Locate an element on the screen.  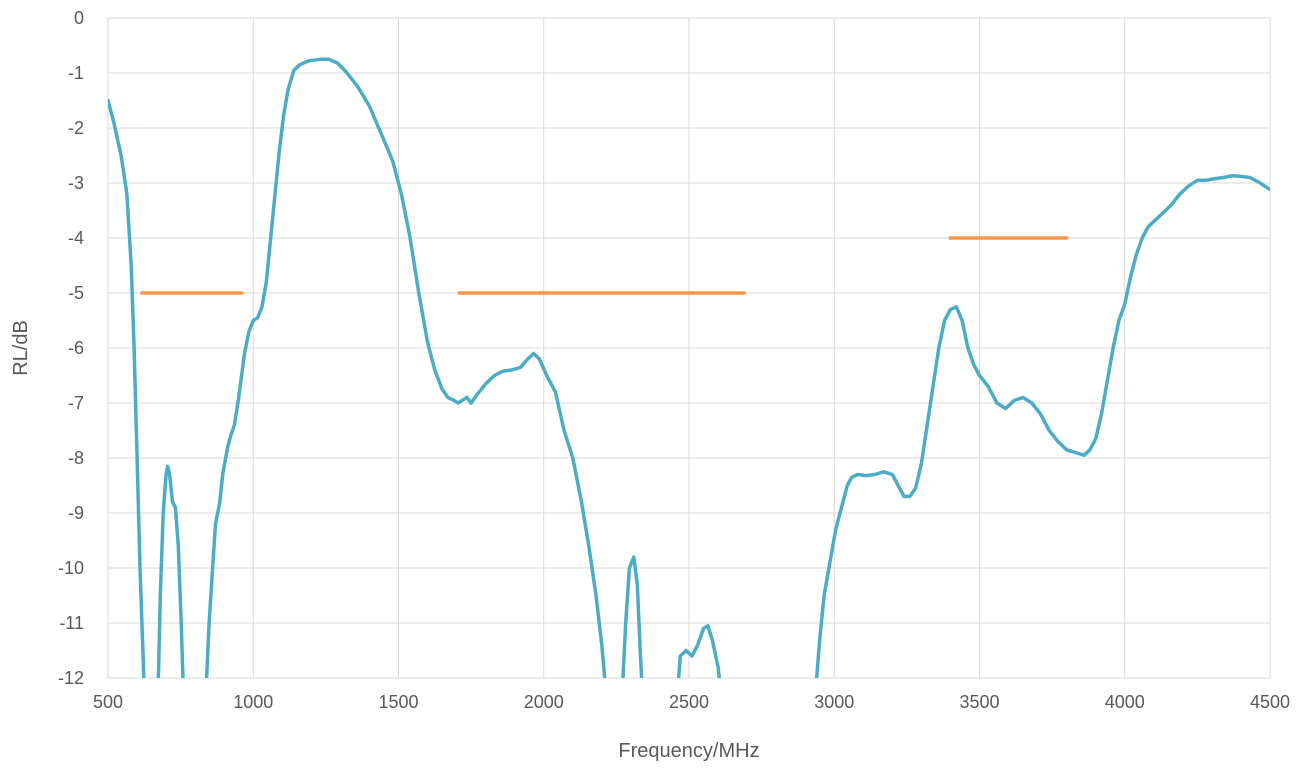
y-tick-label: 0 is located at coordinates (79, 18).